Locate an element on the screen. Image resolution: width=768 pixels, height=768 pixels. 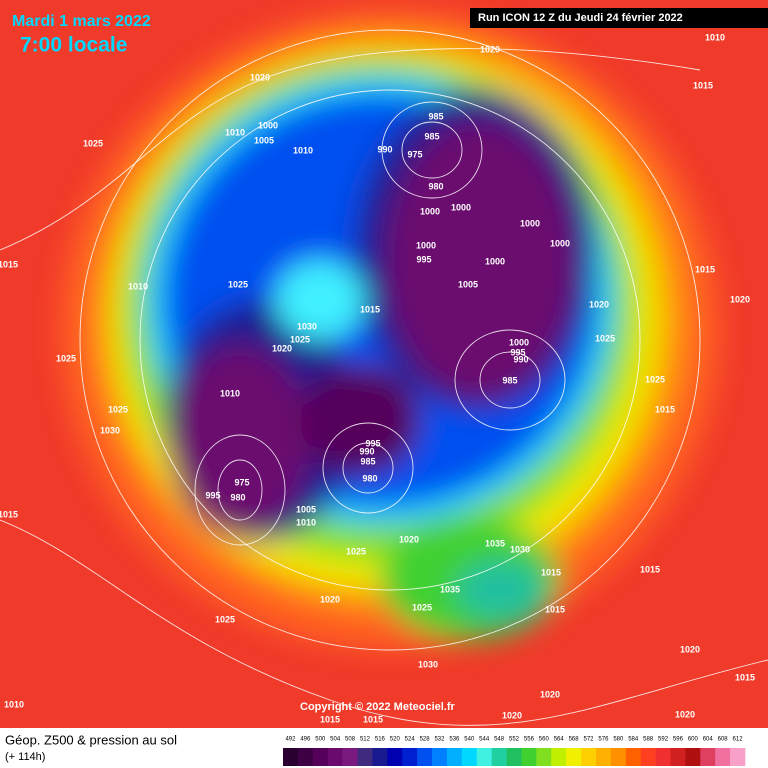
scale-tick-label: 520 is located at coordinates (395, 740).